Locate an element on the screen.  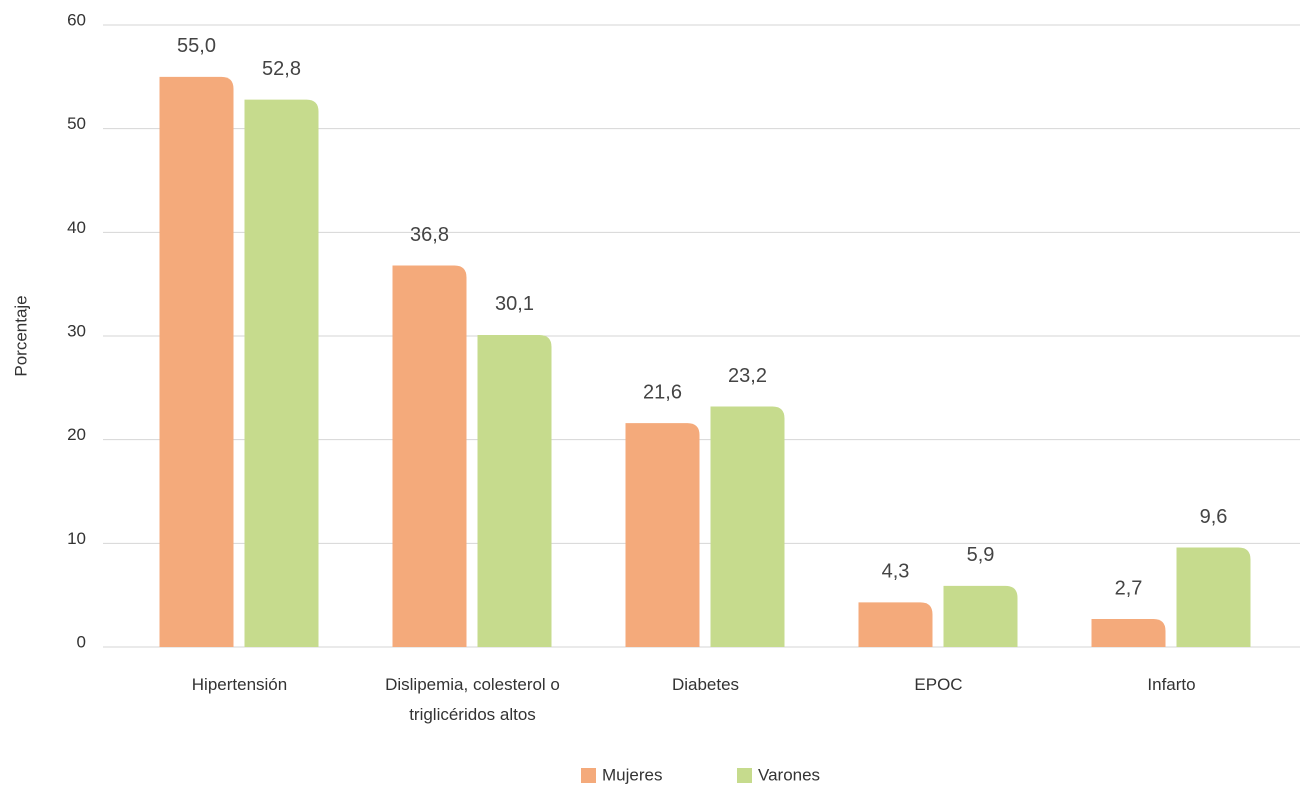
value-label: 30,1 is located at coordinates (514, 304).